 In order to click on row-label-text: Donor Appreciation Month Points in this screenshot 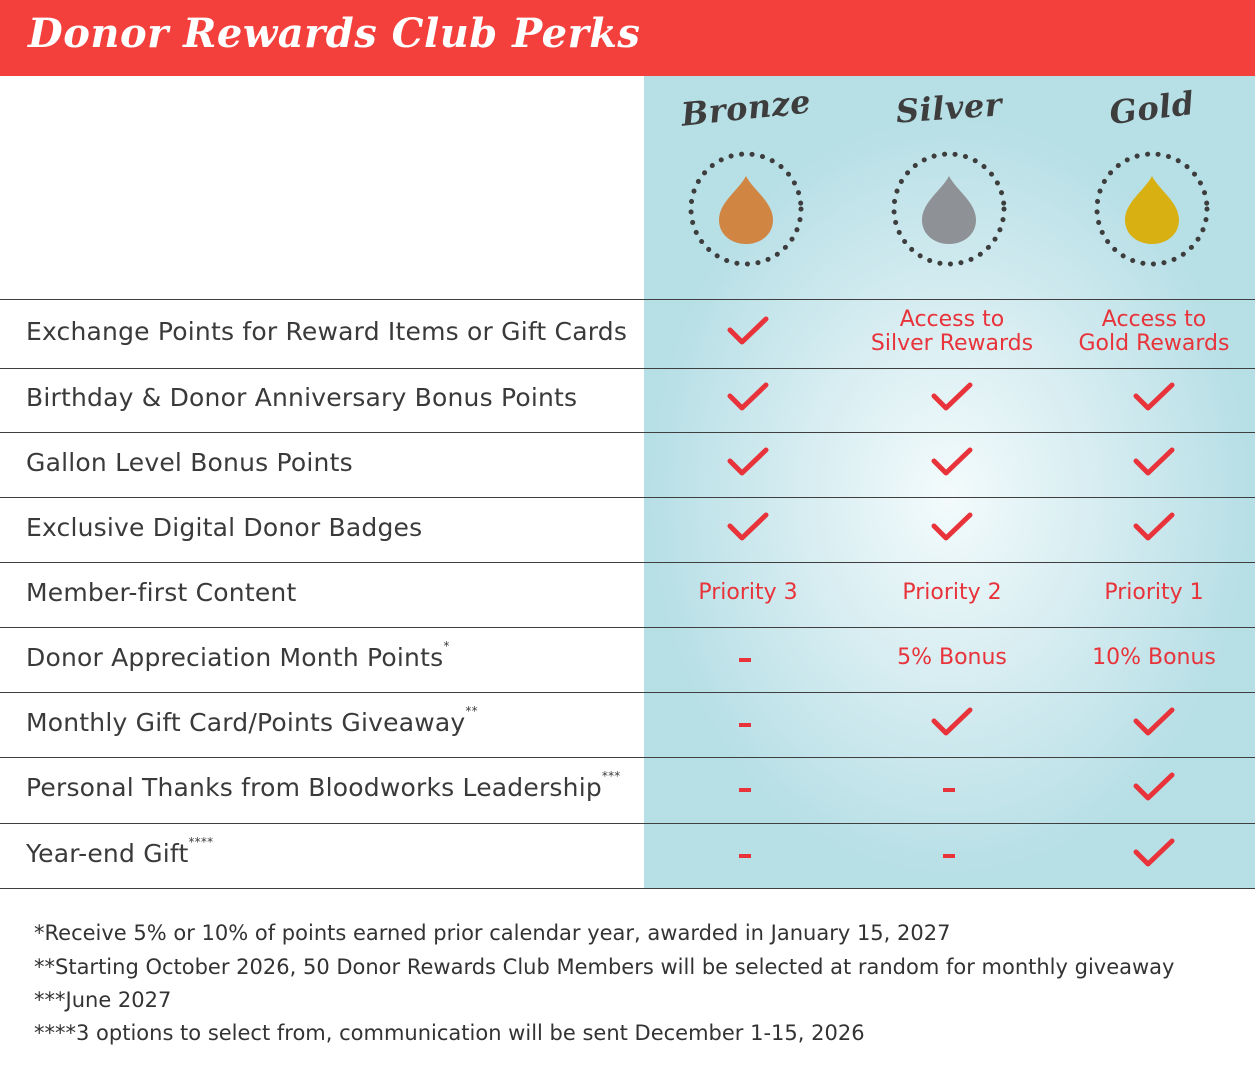, I will do `click(235, 657)`.